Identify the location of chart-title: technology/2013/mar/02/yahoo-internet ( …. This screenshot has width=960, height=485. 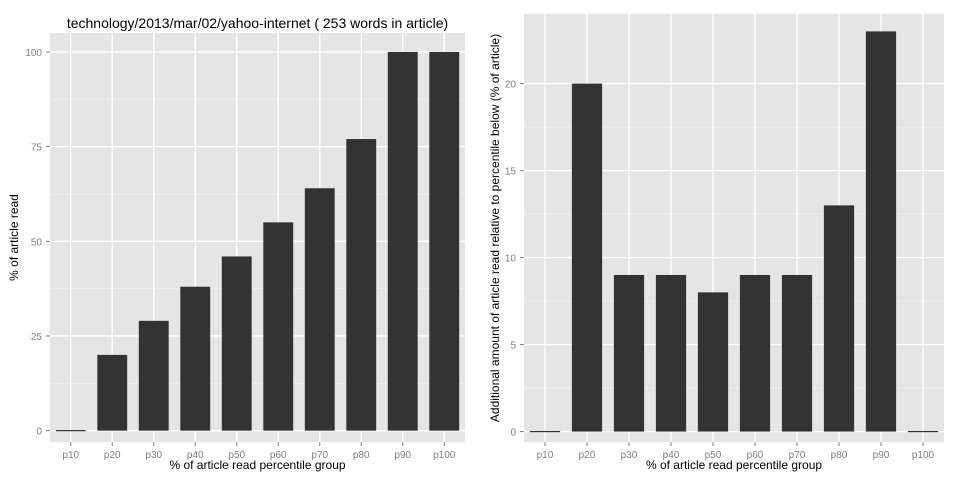
(257, 23).